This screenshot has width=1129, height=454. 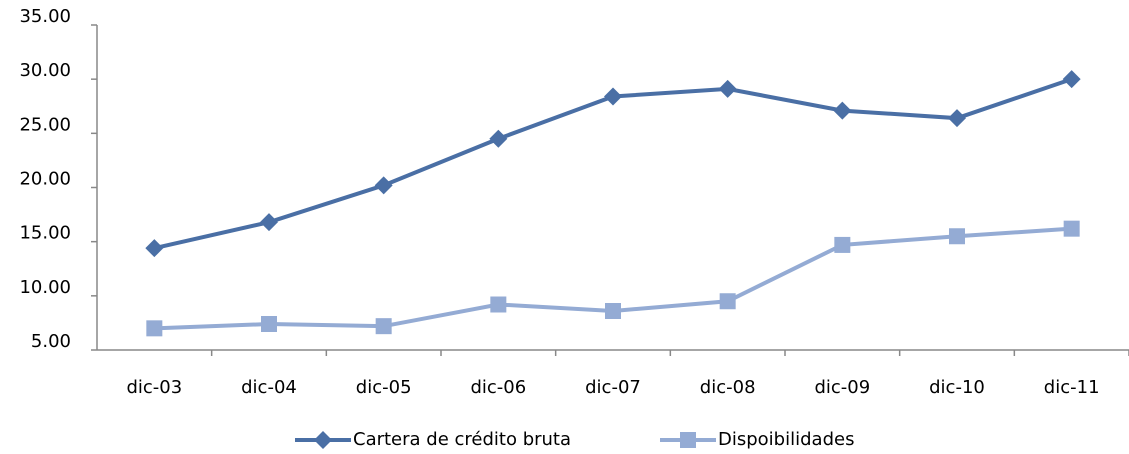 What do you see at coordinates (842, 387) in the screenshot?
I see `x-tick-label: dic-09` at bounding box center [842, 387].